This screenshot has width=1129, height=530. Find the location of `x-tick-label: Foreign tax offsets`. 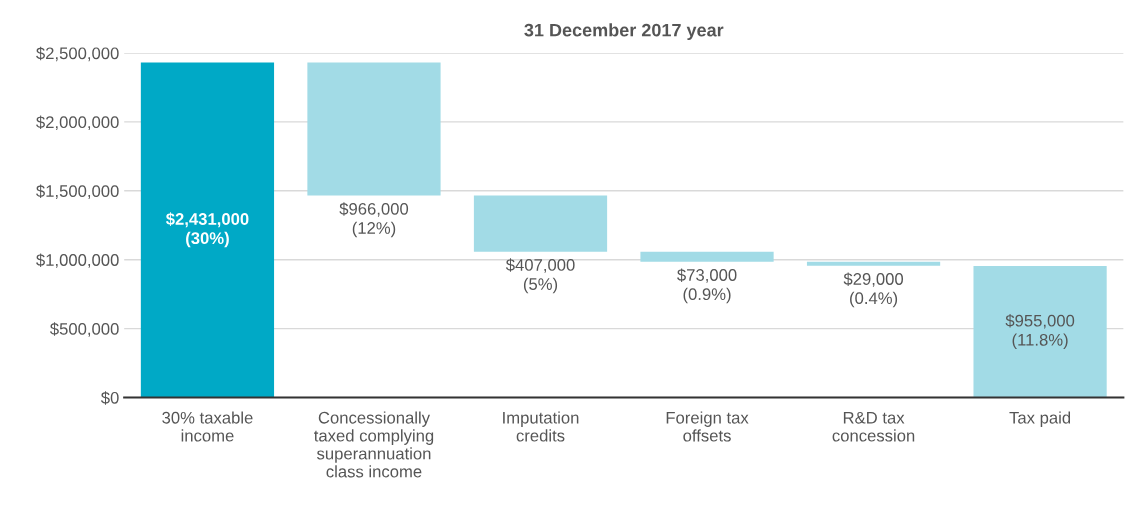

x-tick-label: Foreign tax offsets is located at coordinates (707, 426).